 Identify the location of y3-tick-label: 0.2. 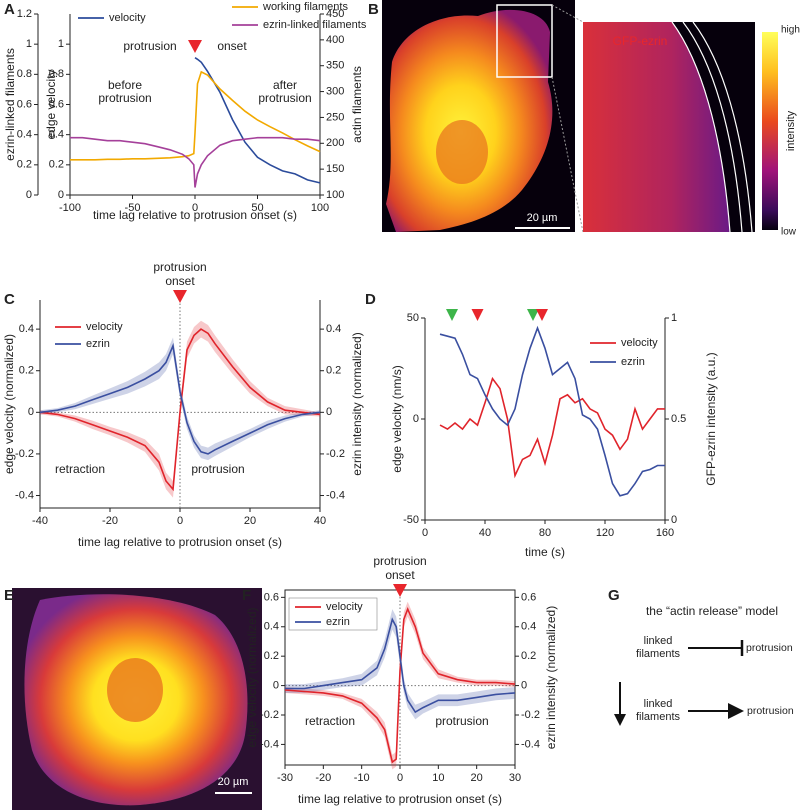
(24, 165).